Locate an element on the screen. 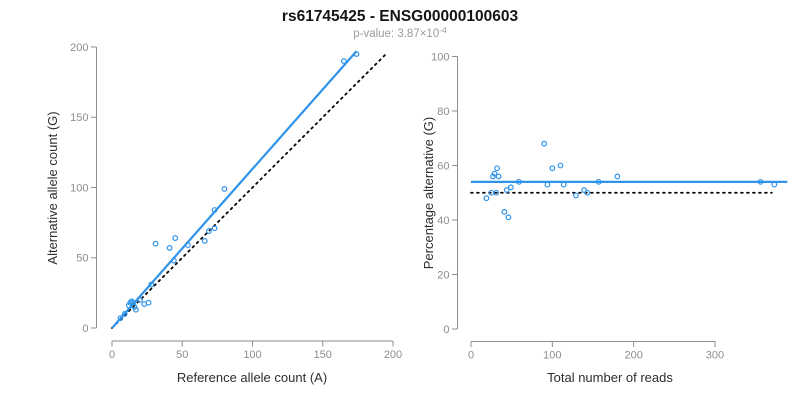 The height and width of the screenshot is (400, 800). x-tick-label: 150 is located at coordinates (323, 355).